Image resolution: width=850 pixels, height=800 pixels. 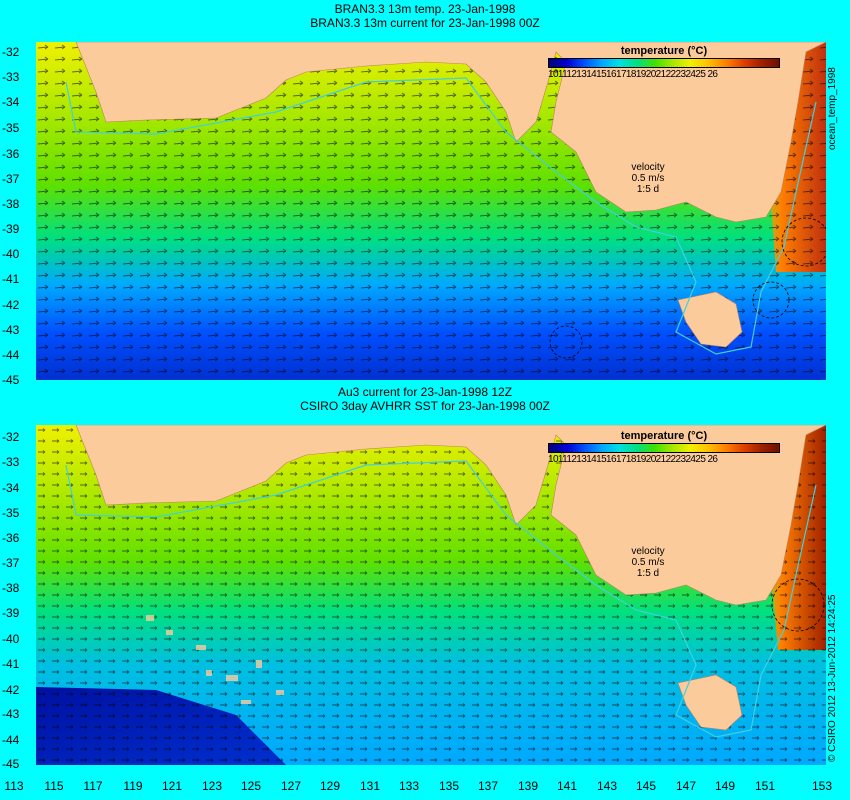 What do you see at coordinates (425, 9) in the screenshot?
I see `top-title-line1: BRAN3.3 13m temp. 23-Jan-1998` at bounding box center [425, 9].